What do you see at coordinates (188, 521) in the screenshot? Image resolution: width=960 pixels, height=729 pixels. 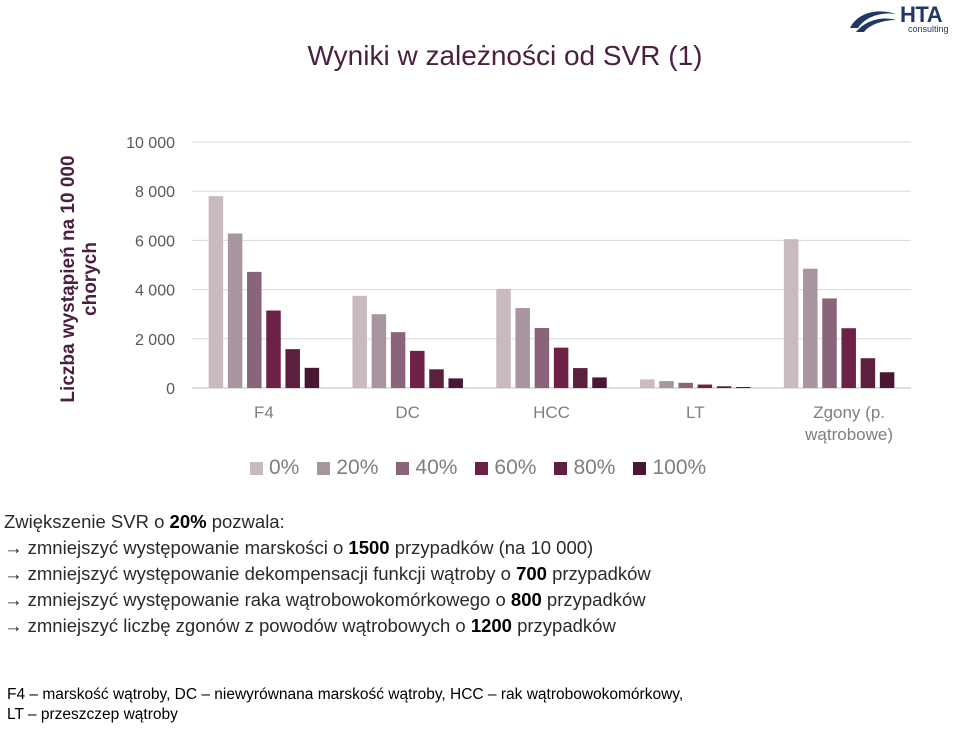 I see `notes-intro-bold: 20%` at bounding box center [188, 521].